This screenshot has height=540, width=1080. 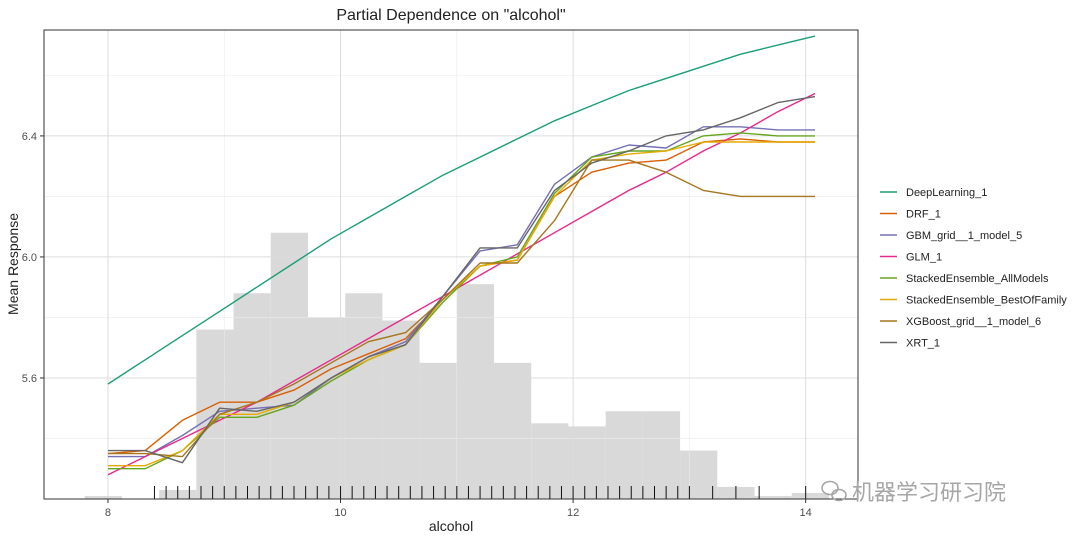 I want to click on chart-title: Partial Dependence on "alcohol", so click(x=450, y=15).